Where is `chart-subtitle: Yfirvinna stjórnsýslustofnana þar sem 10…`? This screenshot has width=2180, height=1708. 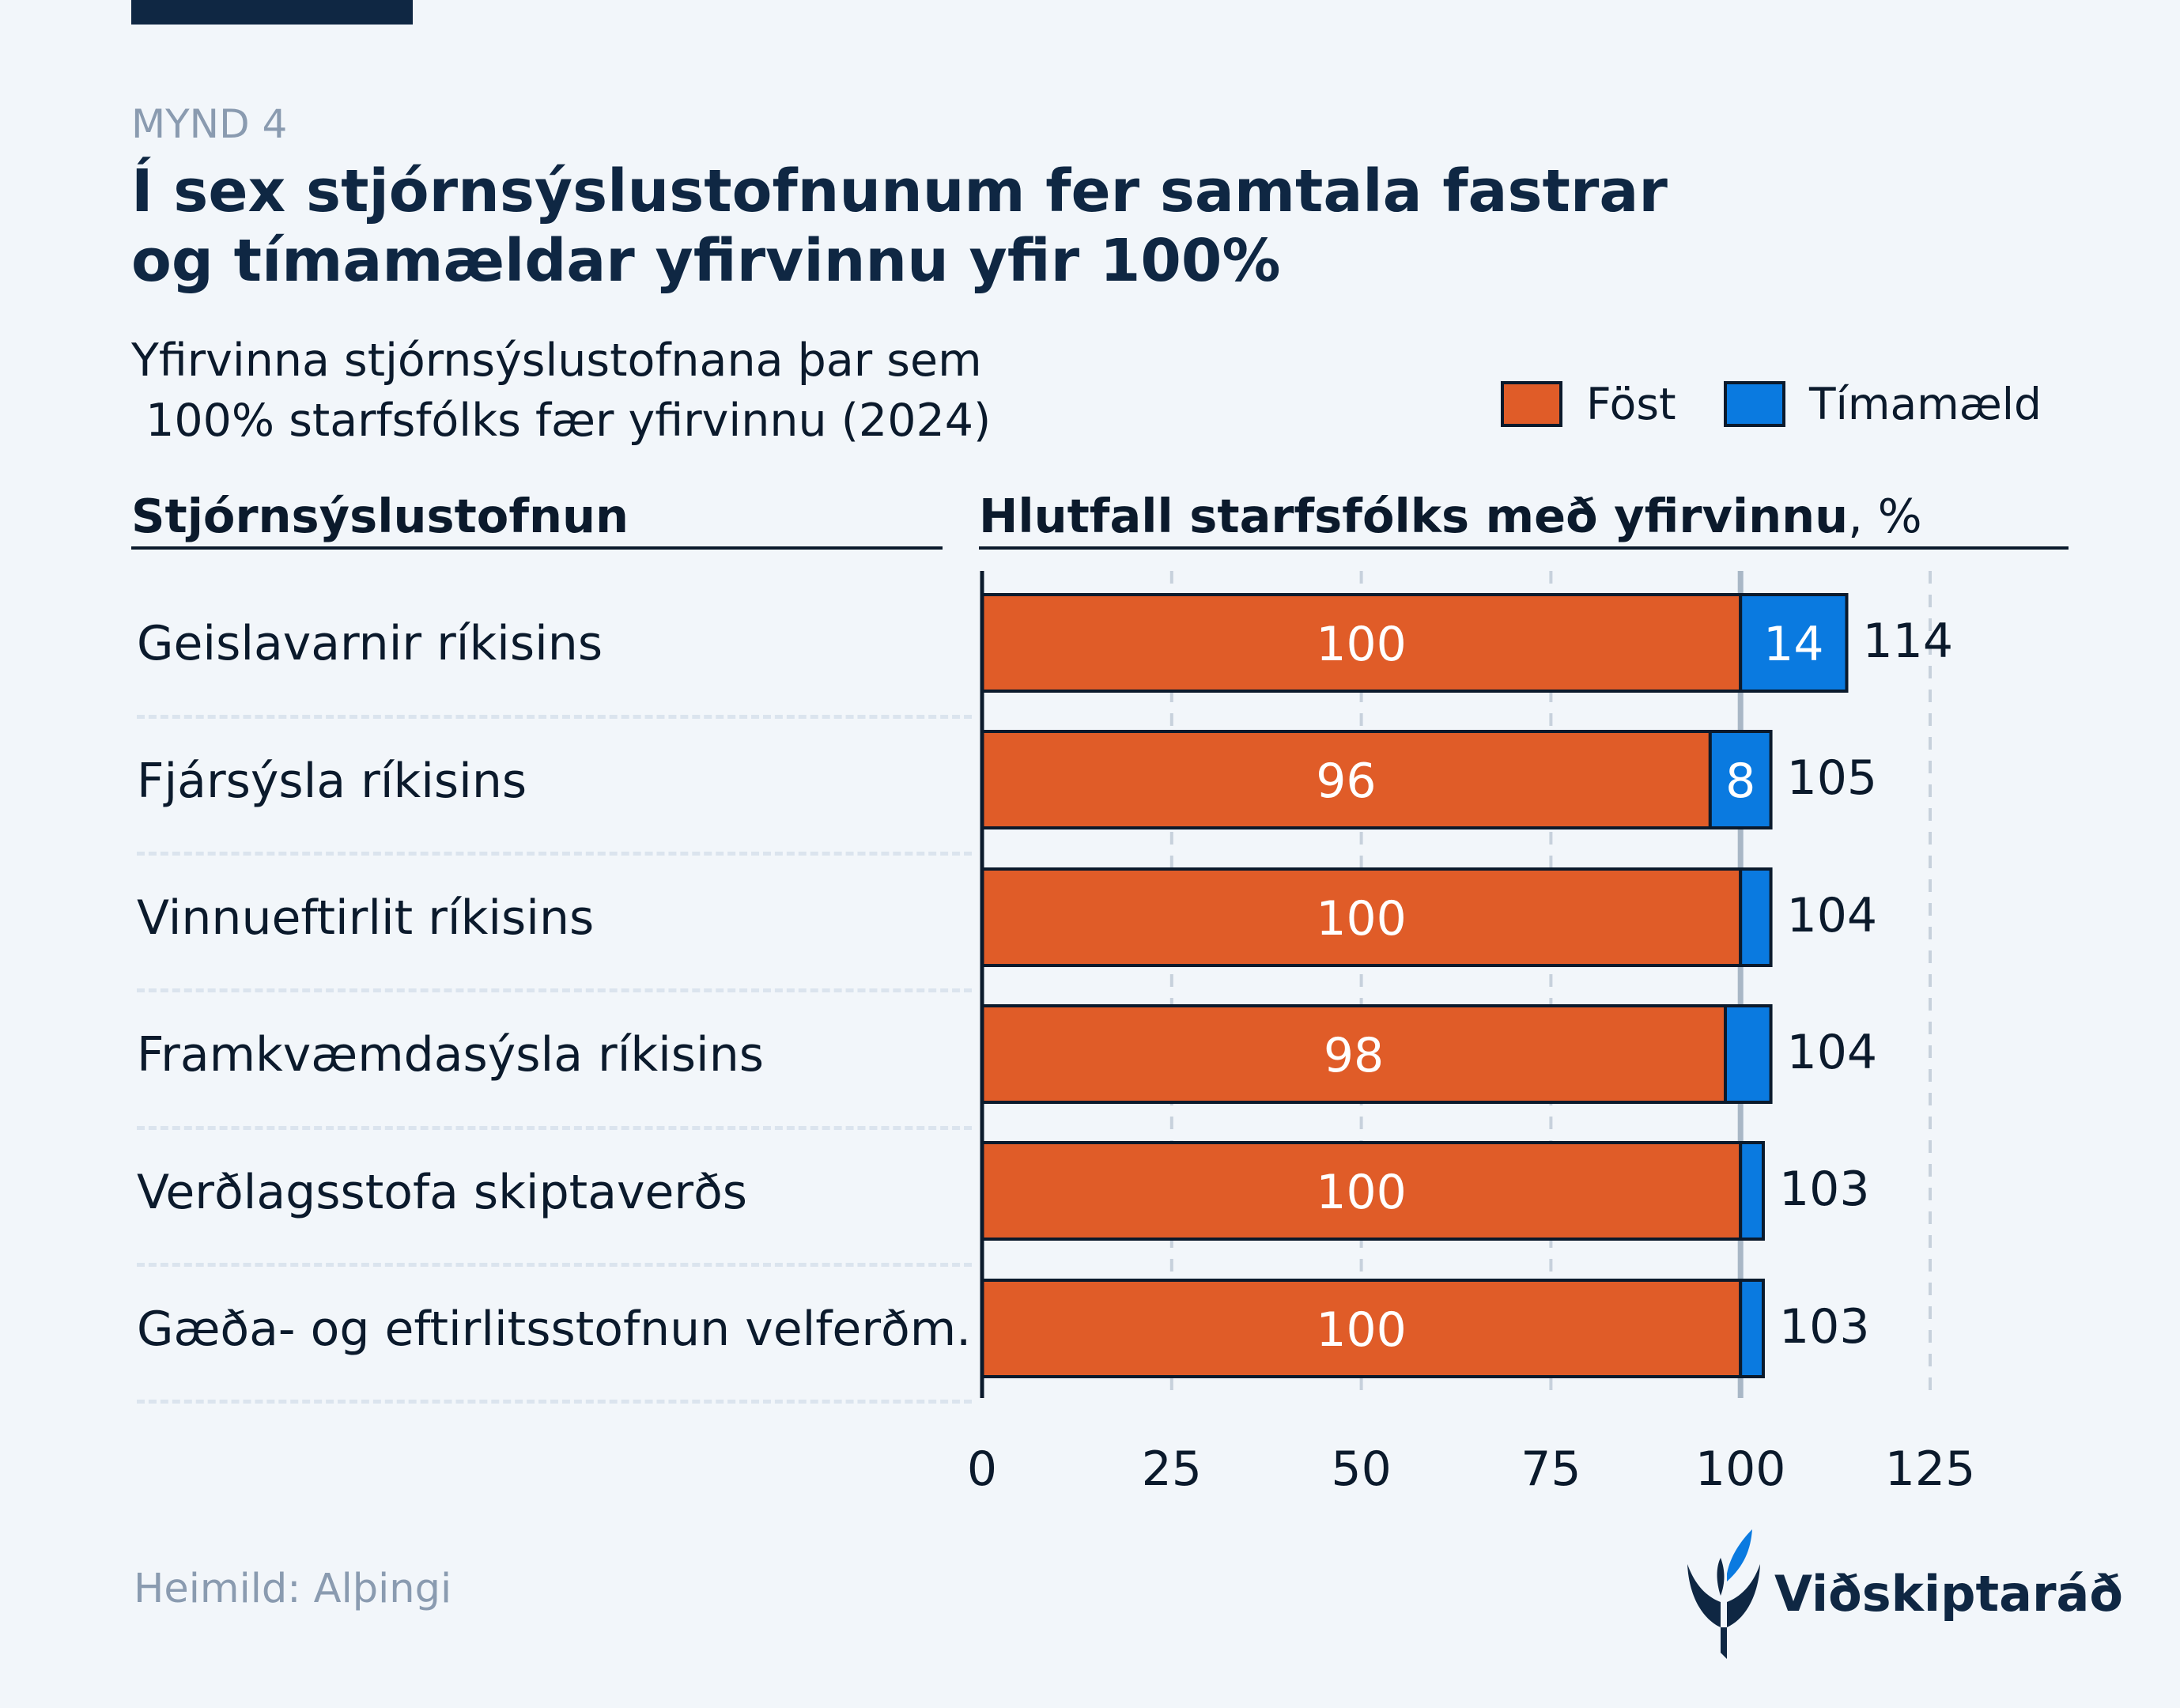
chart-subtitle: Yfirvinna stjórnsýslustofnana þar sem 10… is located at coordinates (561, 391).